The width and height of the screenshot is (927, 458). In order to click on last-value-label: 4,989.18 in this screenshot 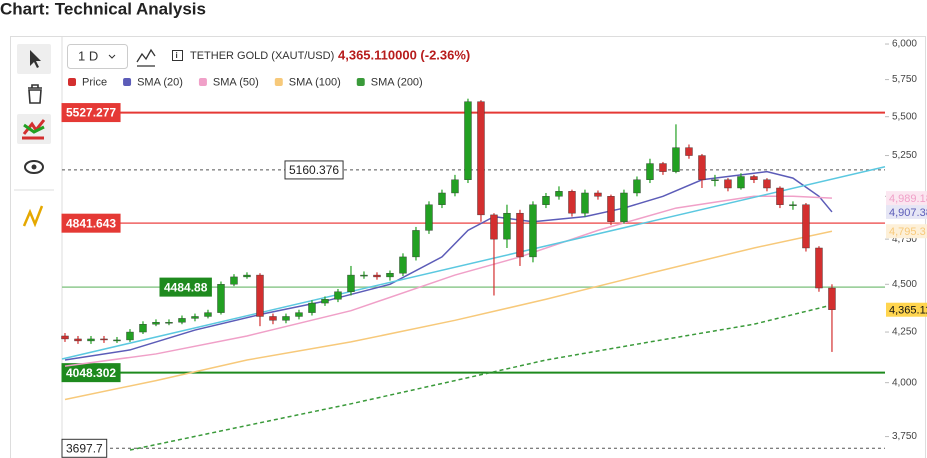, I will do `click(908, 199)`.